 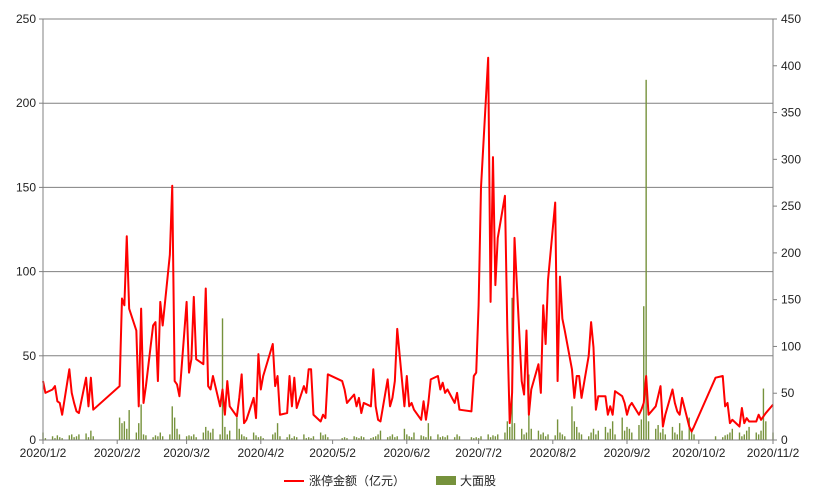 What do you see at coordinates (552, 453) in the screenshot?
I see `x-tick-label: 2020/8/2` at bounding box center [552, 453].